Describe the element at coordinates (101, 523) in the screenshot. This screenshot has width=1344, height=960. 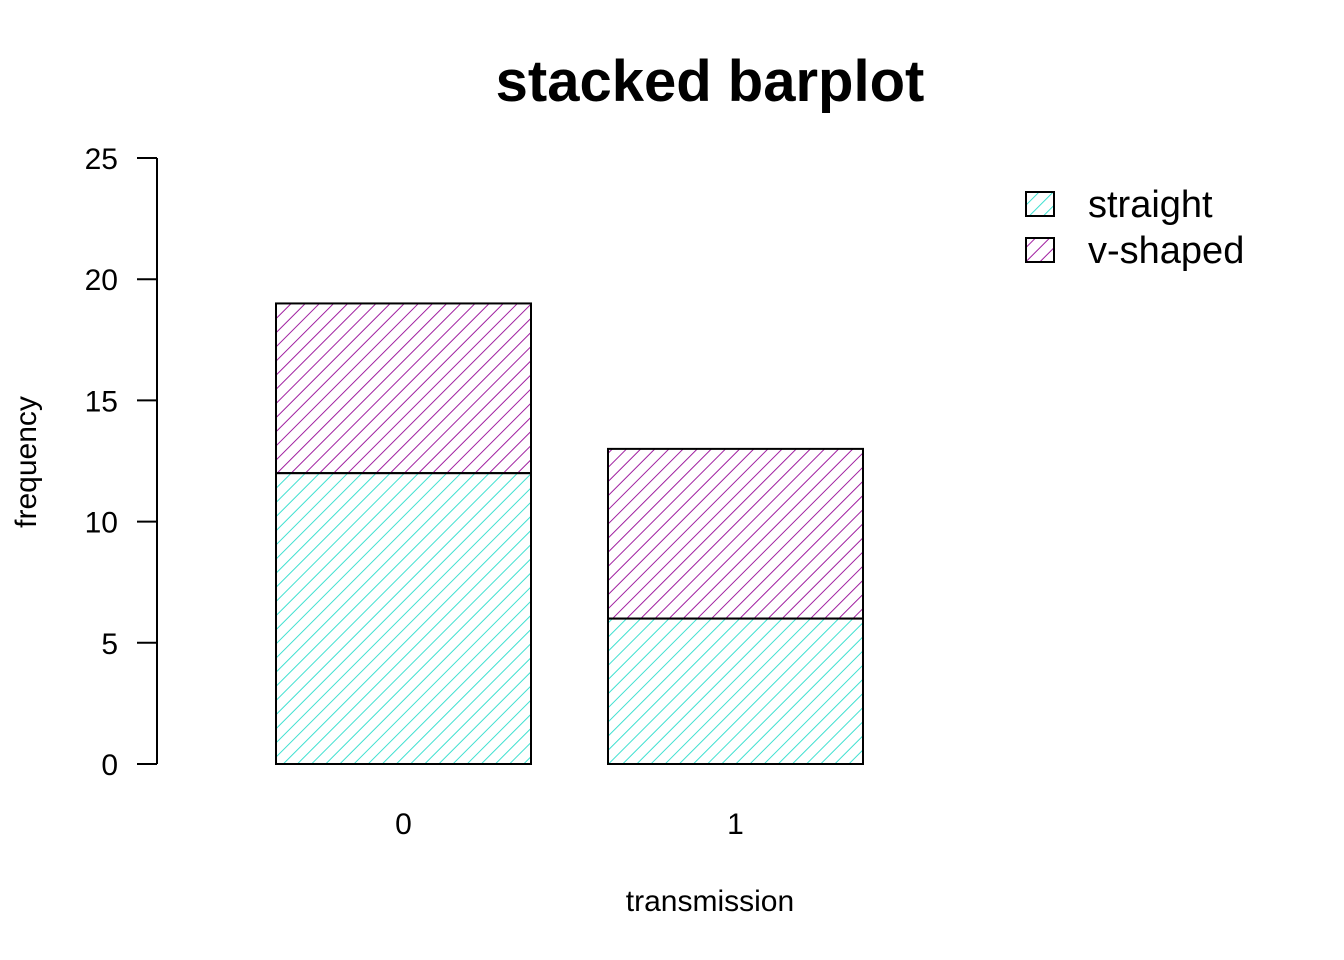
I see `y-tick-label: 10` at that location.